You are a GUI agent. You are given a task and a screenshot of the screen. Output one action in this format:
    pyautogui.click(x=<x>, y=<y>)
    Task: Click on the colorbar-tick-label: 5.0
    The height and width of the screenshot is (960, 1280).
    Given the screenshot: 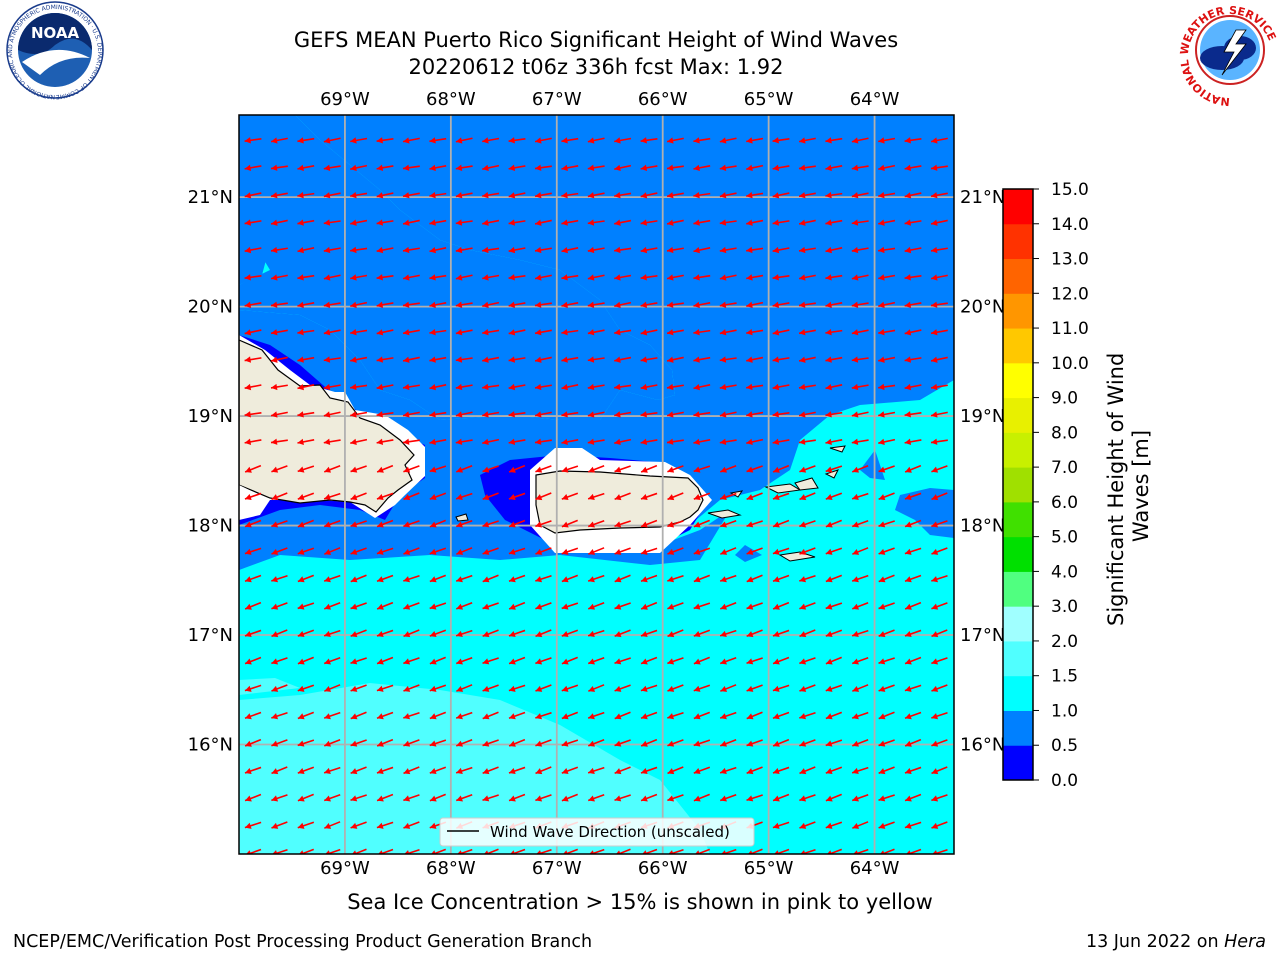 What is the action you would take?
    pyautogui.click(x=1064, y=538)
    